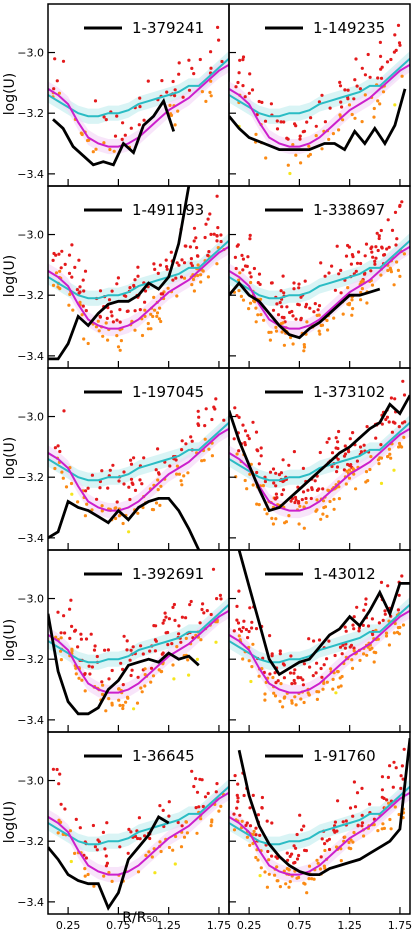 The image size is (412, 929). What do you see at coordinates (138, 269) in the screenshot?
I see `reference-line` at bounding box center [138, 269].